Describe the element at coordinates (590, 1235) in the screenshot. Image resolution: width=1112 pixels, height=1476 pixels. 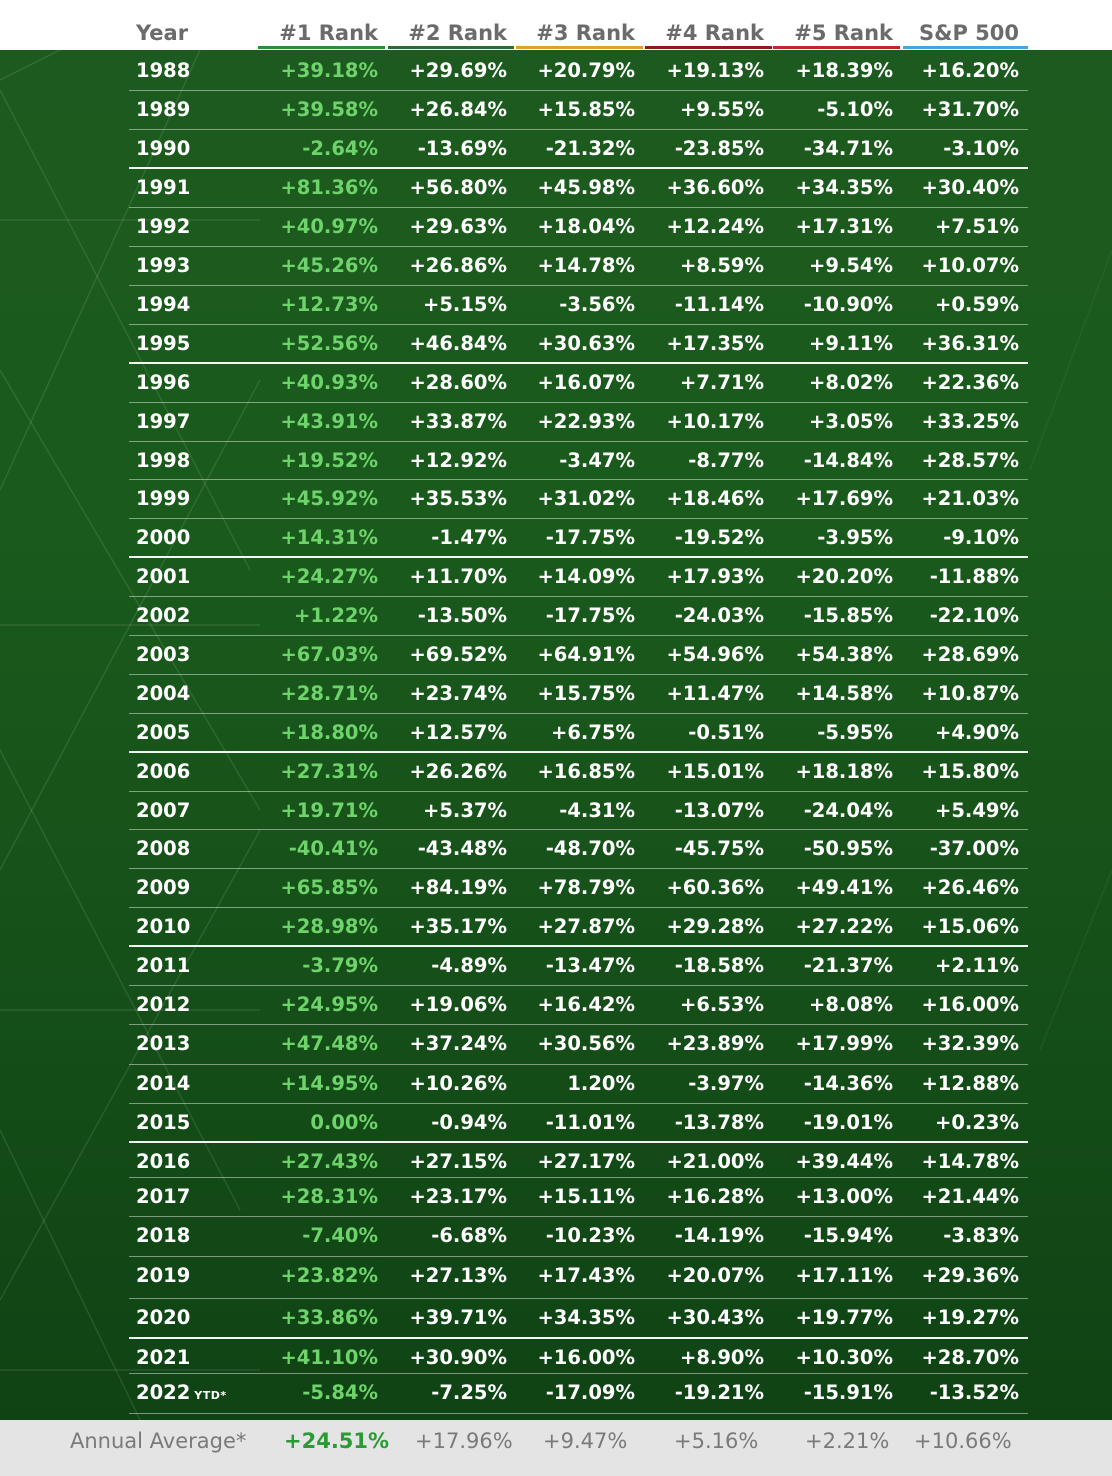
I see `rank3-cell: -10.23%` at that location.